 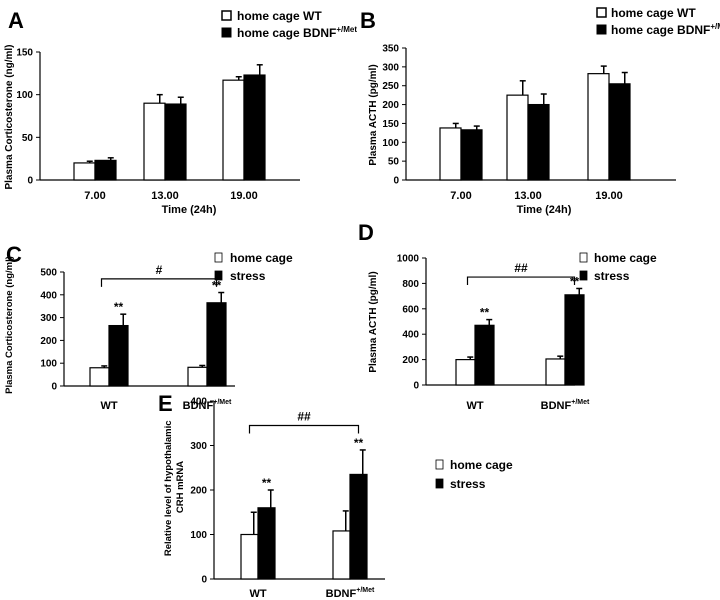 I want to click on panel-label-e: E, so click(x=165, y=403).